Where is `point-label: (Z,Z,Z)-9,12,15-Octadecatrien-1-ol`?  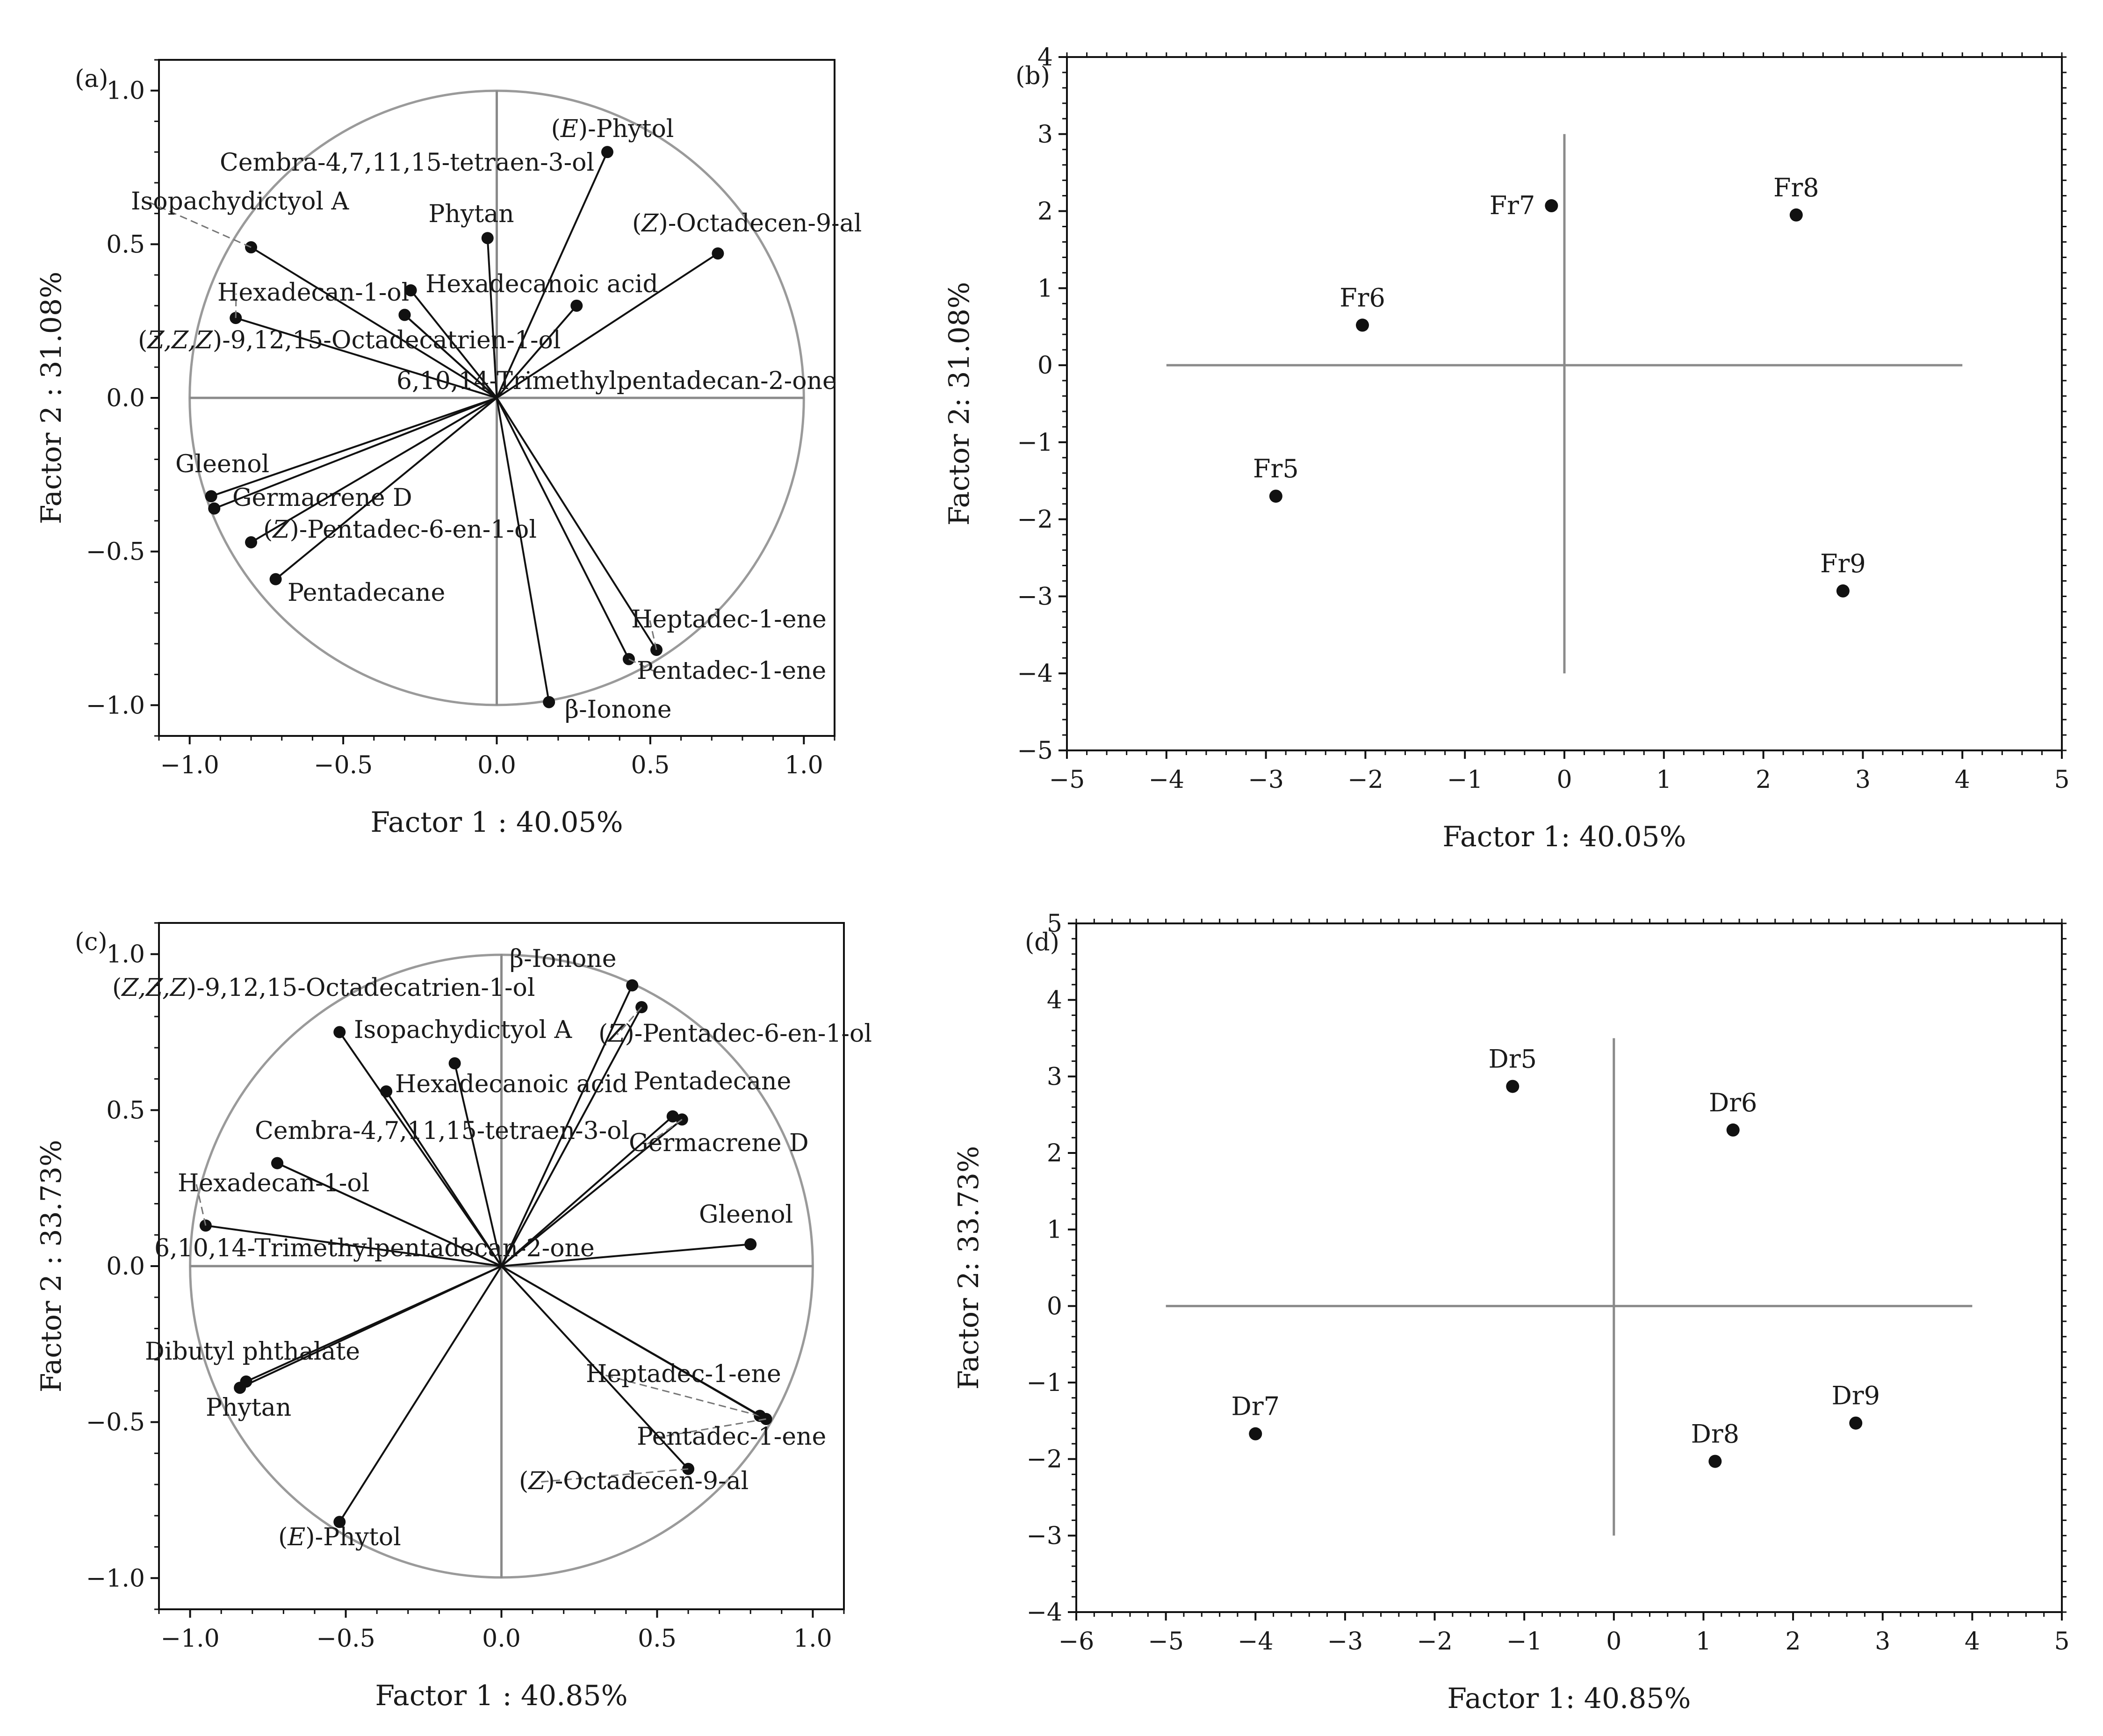 point-label: (Z,Z,Z)-9,12,15-Octadecatrien-1-ol is located at coordinates (349, 340).